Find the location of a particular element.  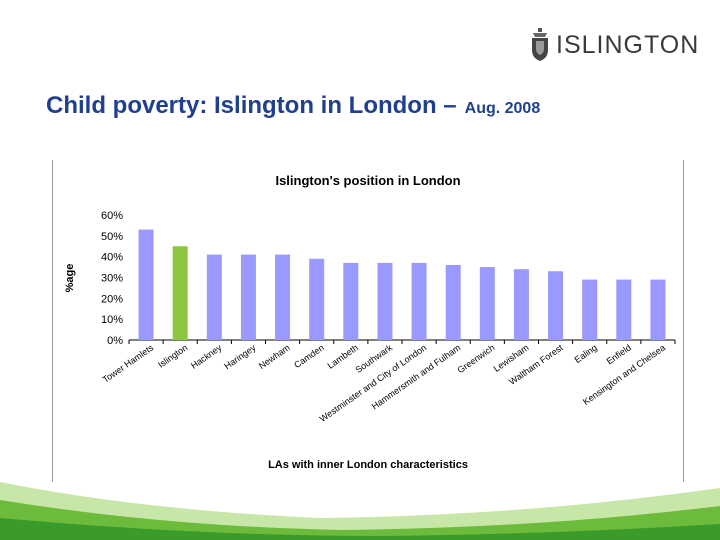

x-tick-label: Greenwich is located at coordinates (475, 358).